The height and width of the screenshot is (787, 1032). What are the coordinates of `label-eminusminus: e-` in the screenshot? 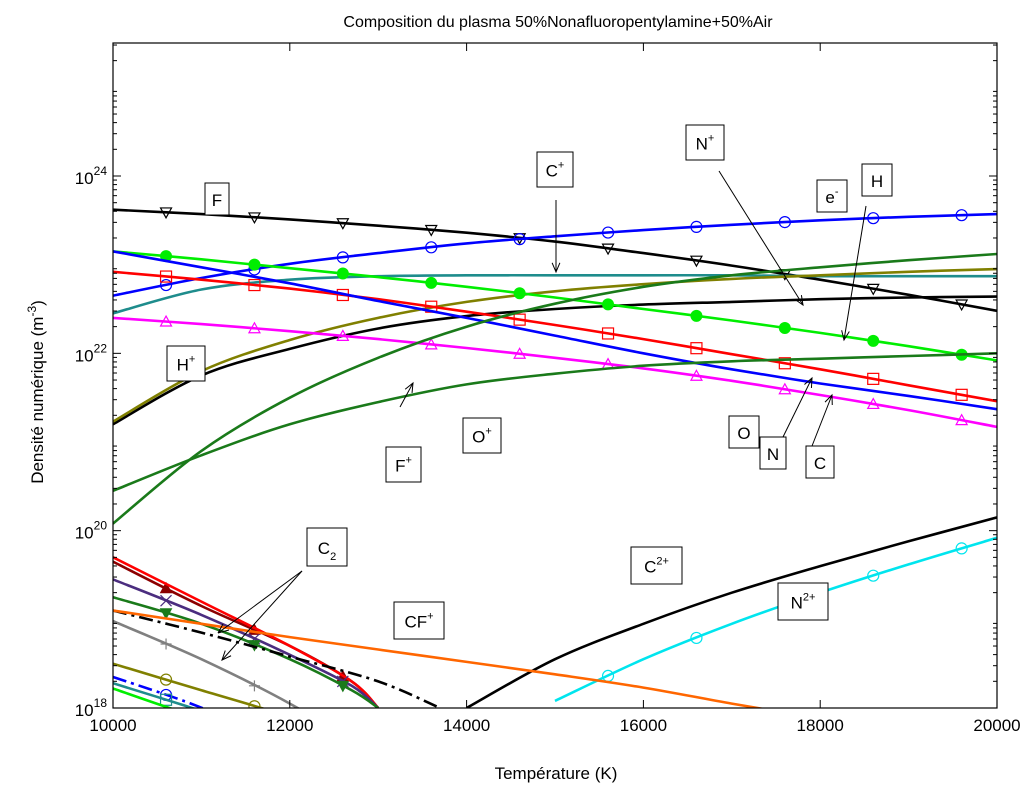 It's located at (832, 196).